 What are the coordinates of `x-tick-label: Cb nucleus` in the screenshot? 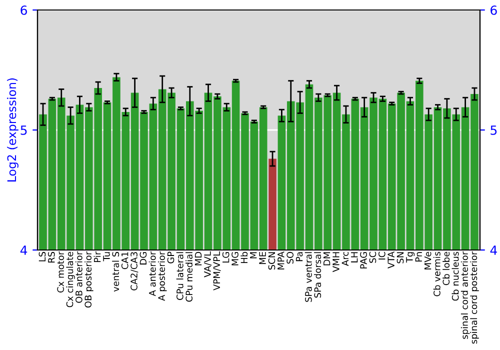 It's located at (455, 276).